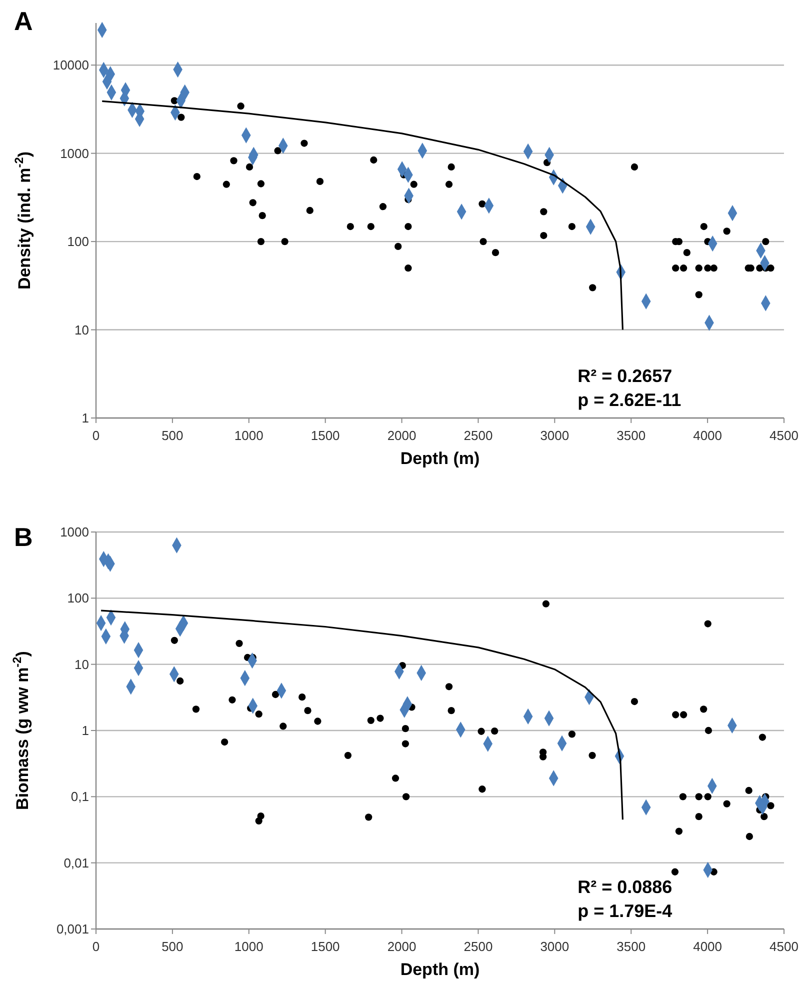 Image resolution: width=801 pixels, height=989 pixels. What do you see at coordinates (79, 796) in the screenshot?
I see `y-tick-label: 0,1` at bounding box center [79, 796].